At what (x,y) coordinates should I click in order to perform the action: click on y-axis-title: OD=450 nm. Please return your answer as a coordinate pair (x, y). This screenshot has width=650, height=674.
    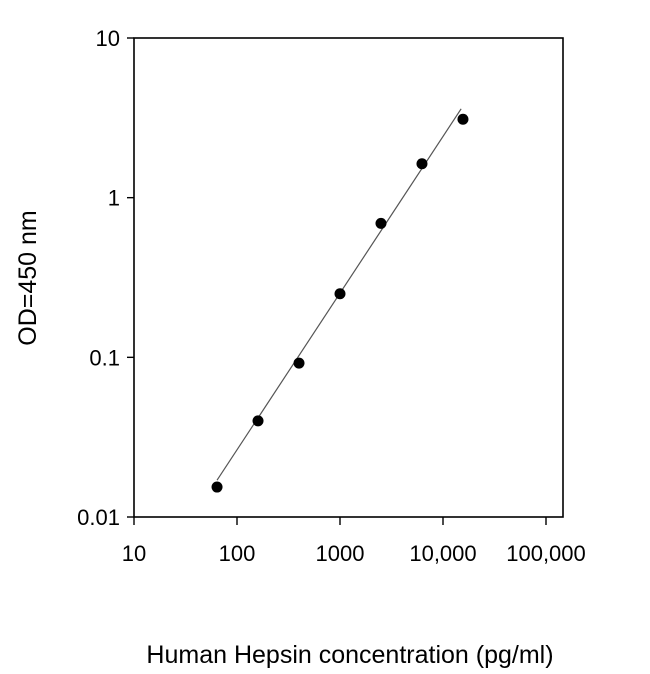
    Looking at the image, I should click on (28, 278).